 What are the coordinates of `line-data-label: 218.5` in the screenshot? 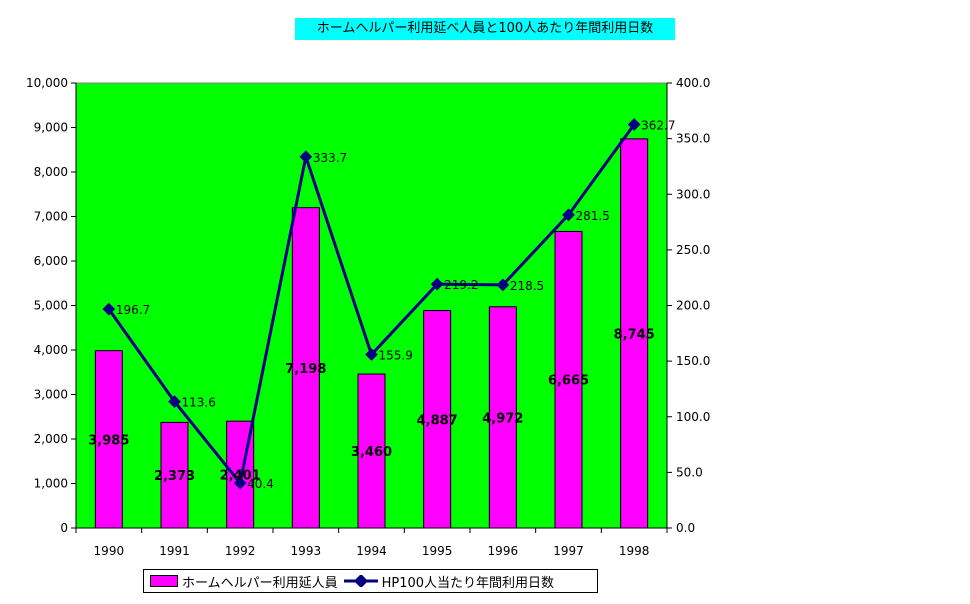 It's located at (527, 286).